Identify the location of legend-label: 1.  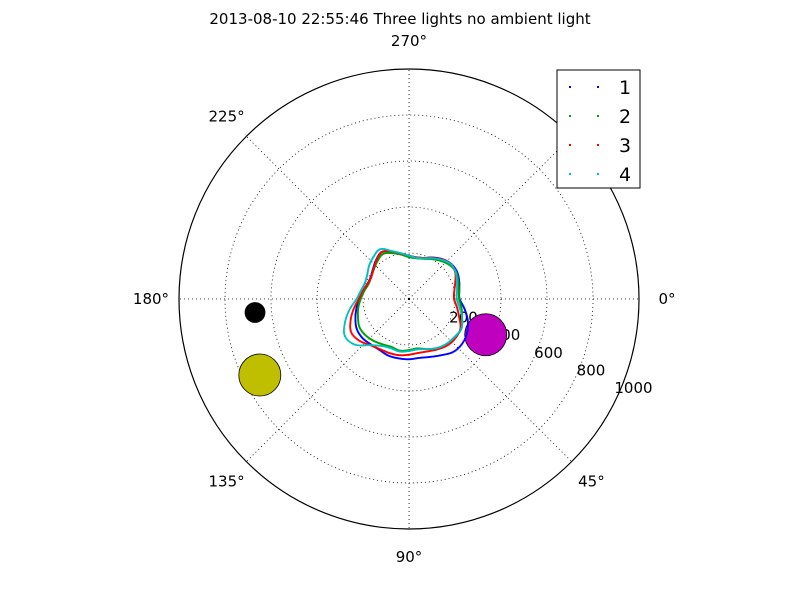
(625, 88).